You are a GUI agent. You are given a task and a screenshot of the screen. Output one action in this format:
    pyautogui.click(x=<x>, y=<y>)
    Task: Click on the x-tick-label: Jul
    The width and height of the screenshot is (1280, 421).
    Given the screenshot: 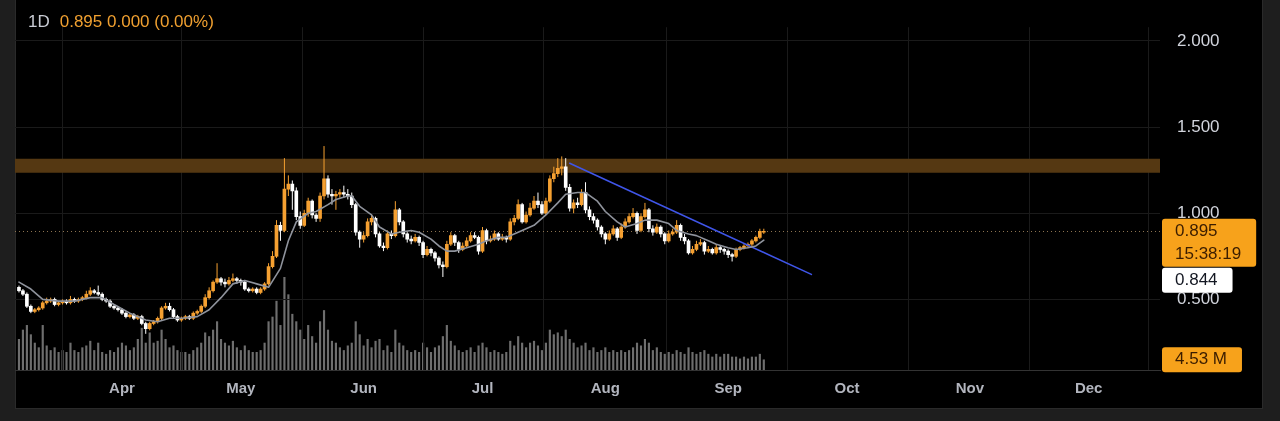 What is the action you would take?
    pyautogui.click(x=482, y=388)
    